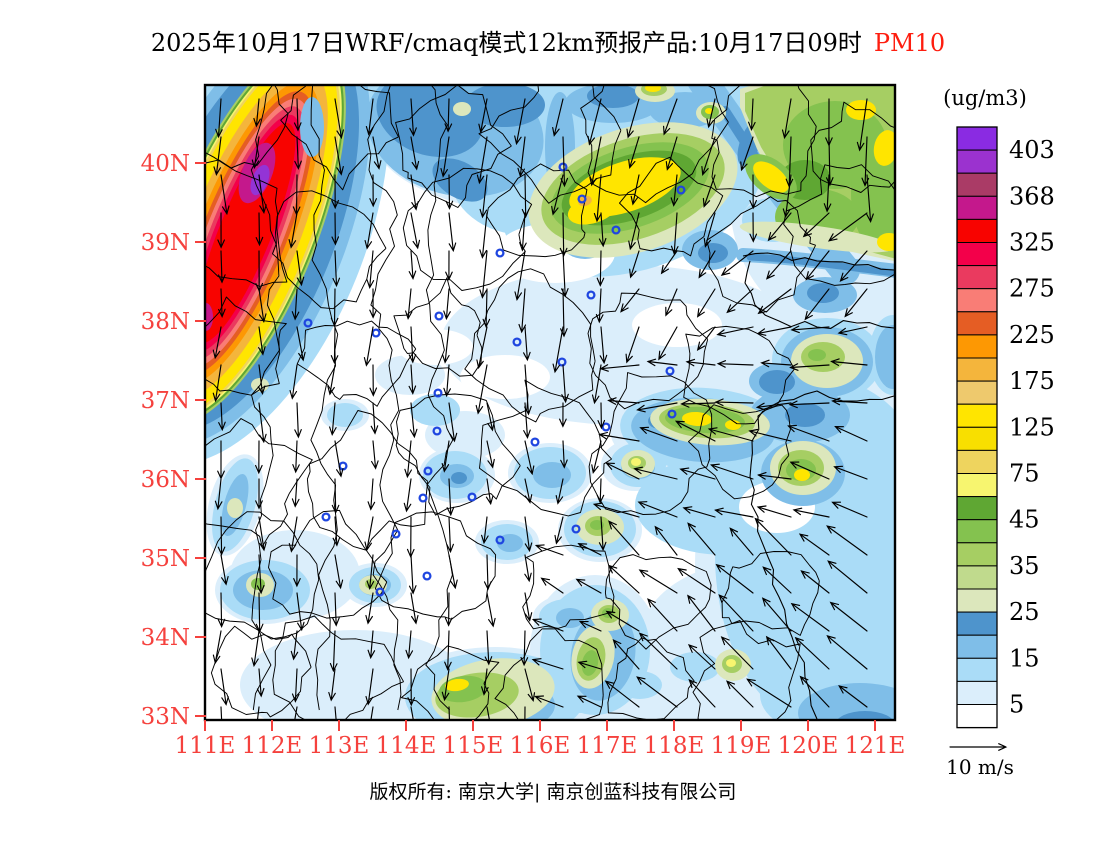  What do you see at coordinates (978, 747) in the screenshot?
I see `wind-scale-arrow-icon` at bounding box center [978, 747].